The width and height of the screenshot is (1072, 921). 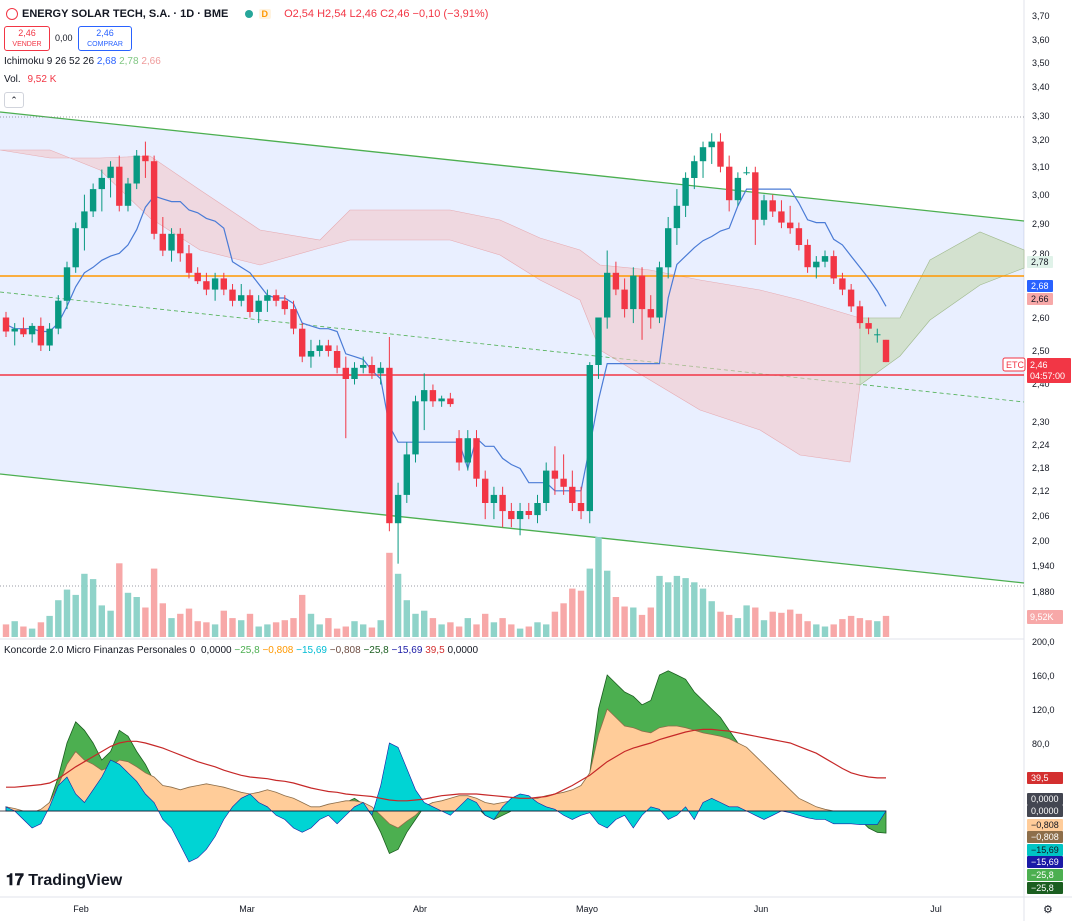 I want to click on price-tick-label: 1,940, so click(x=1043, y=566).